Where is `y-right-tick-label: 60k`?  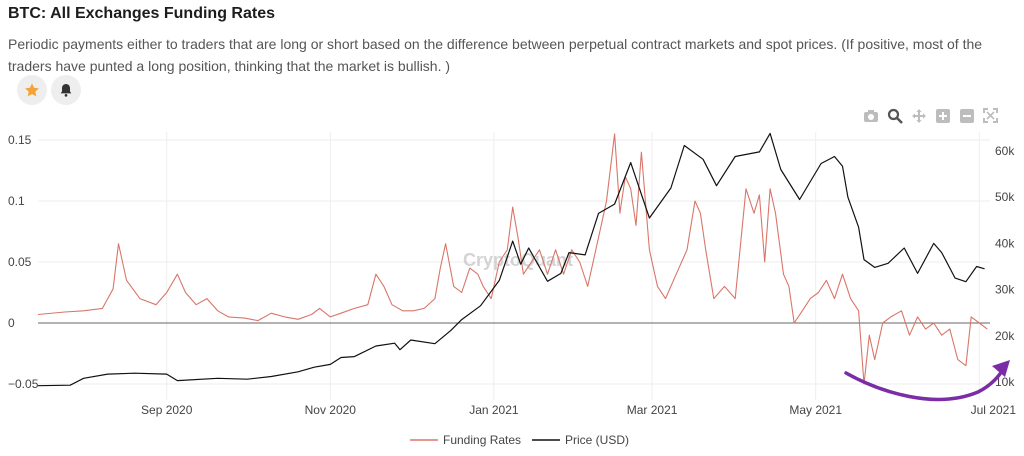 y-right-tick-label: 60k is located at coordinates (1005, 151).